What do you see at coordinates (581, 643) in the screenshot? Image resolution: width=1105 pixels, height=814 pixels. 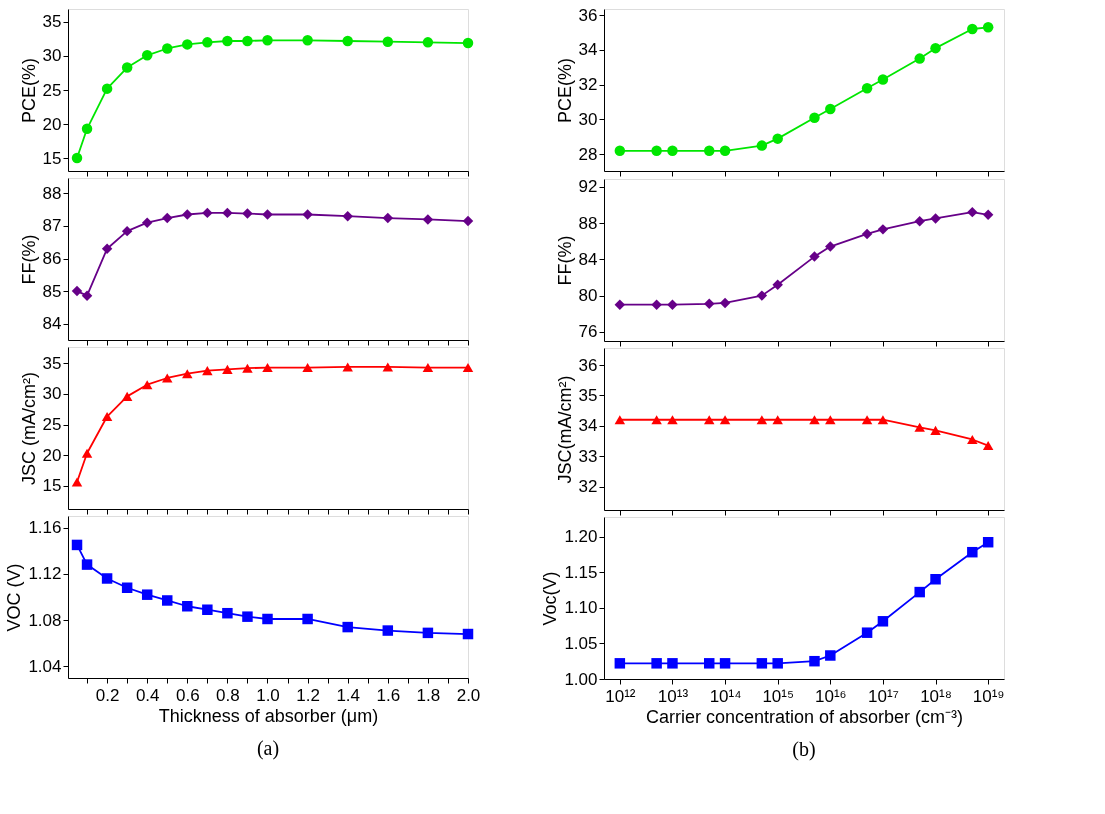 I see `y-tick-label: 1.05` at bounding box center [581, 643].